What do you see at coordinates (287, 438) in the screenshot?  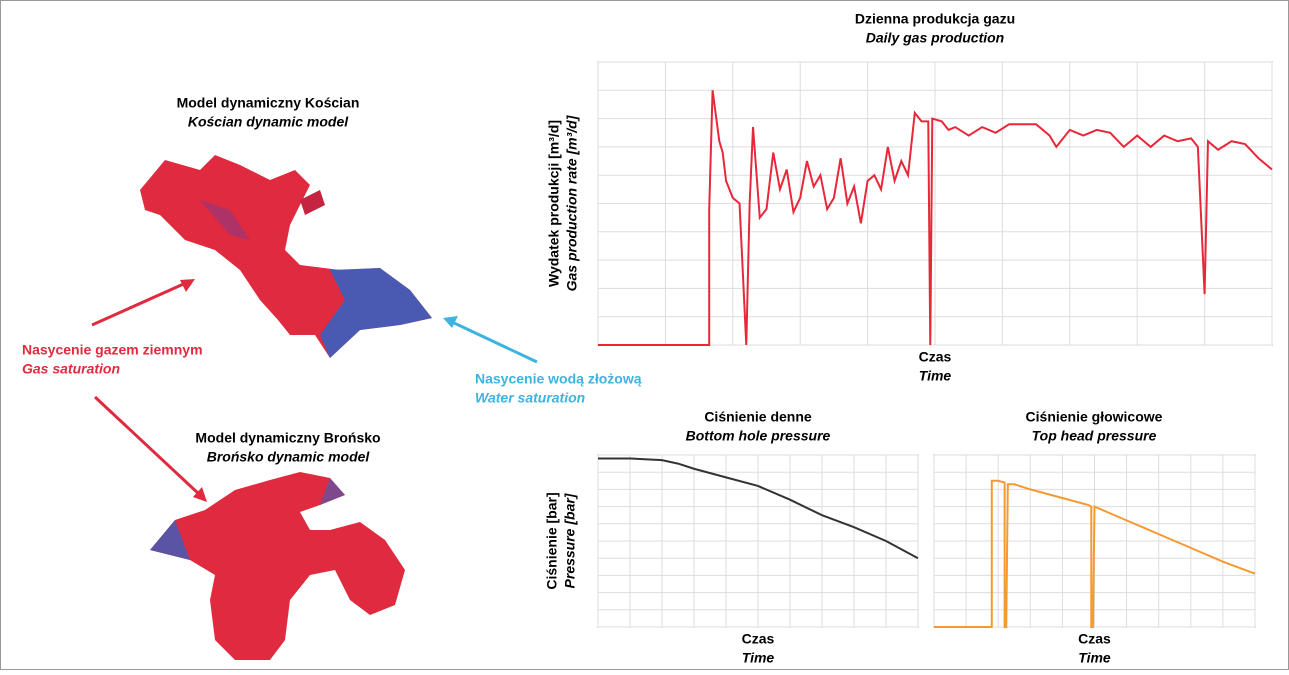 I see `model-title: Model dynamiczny Brońsko` at bounding box center [287, 438].